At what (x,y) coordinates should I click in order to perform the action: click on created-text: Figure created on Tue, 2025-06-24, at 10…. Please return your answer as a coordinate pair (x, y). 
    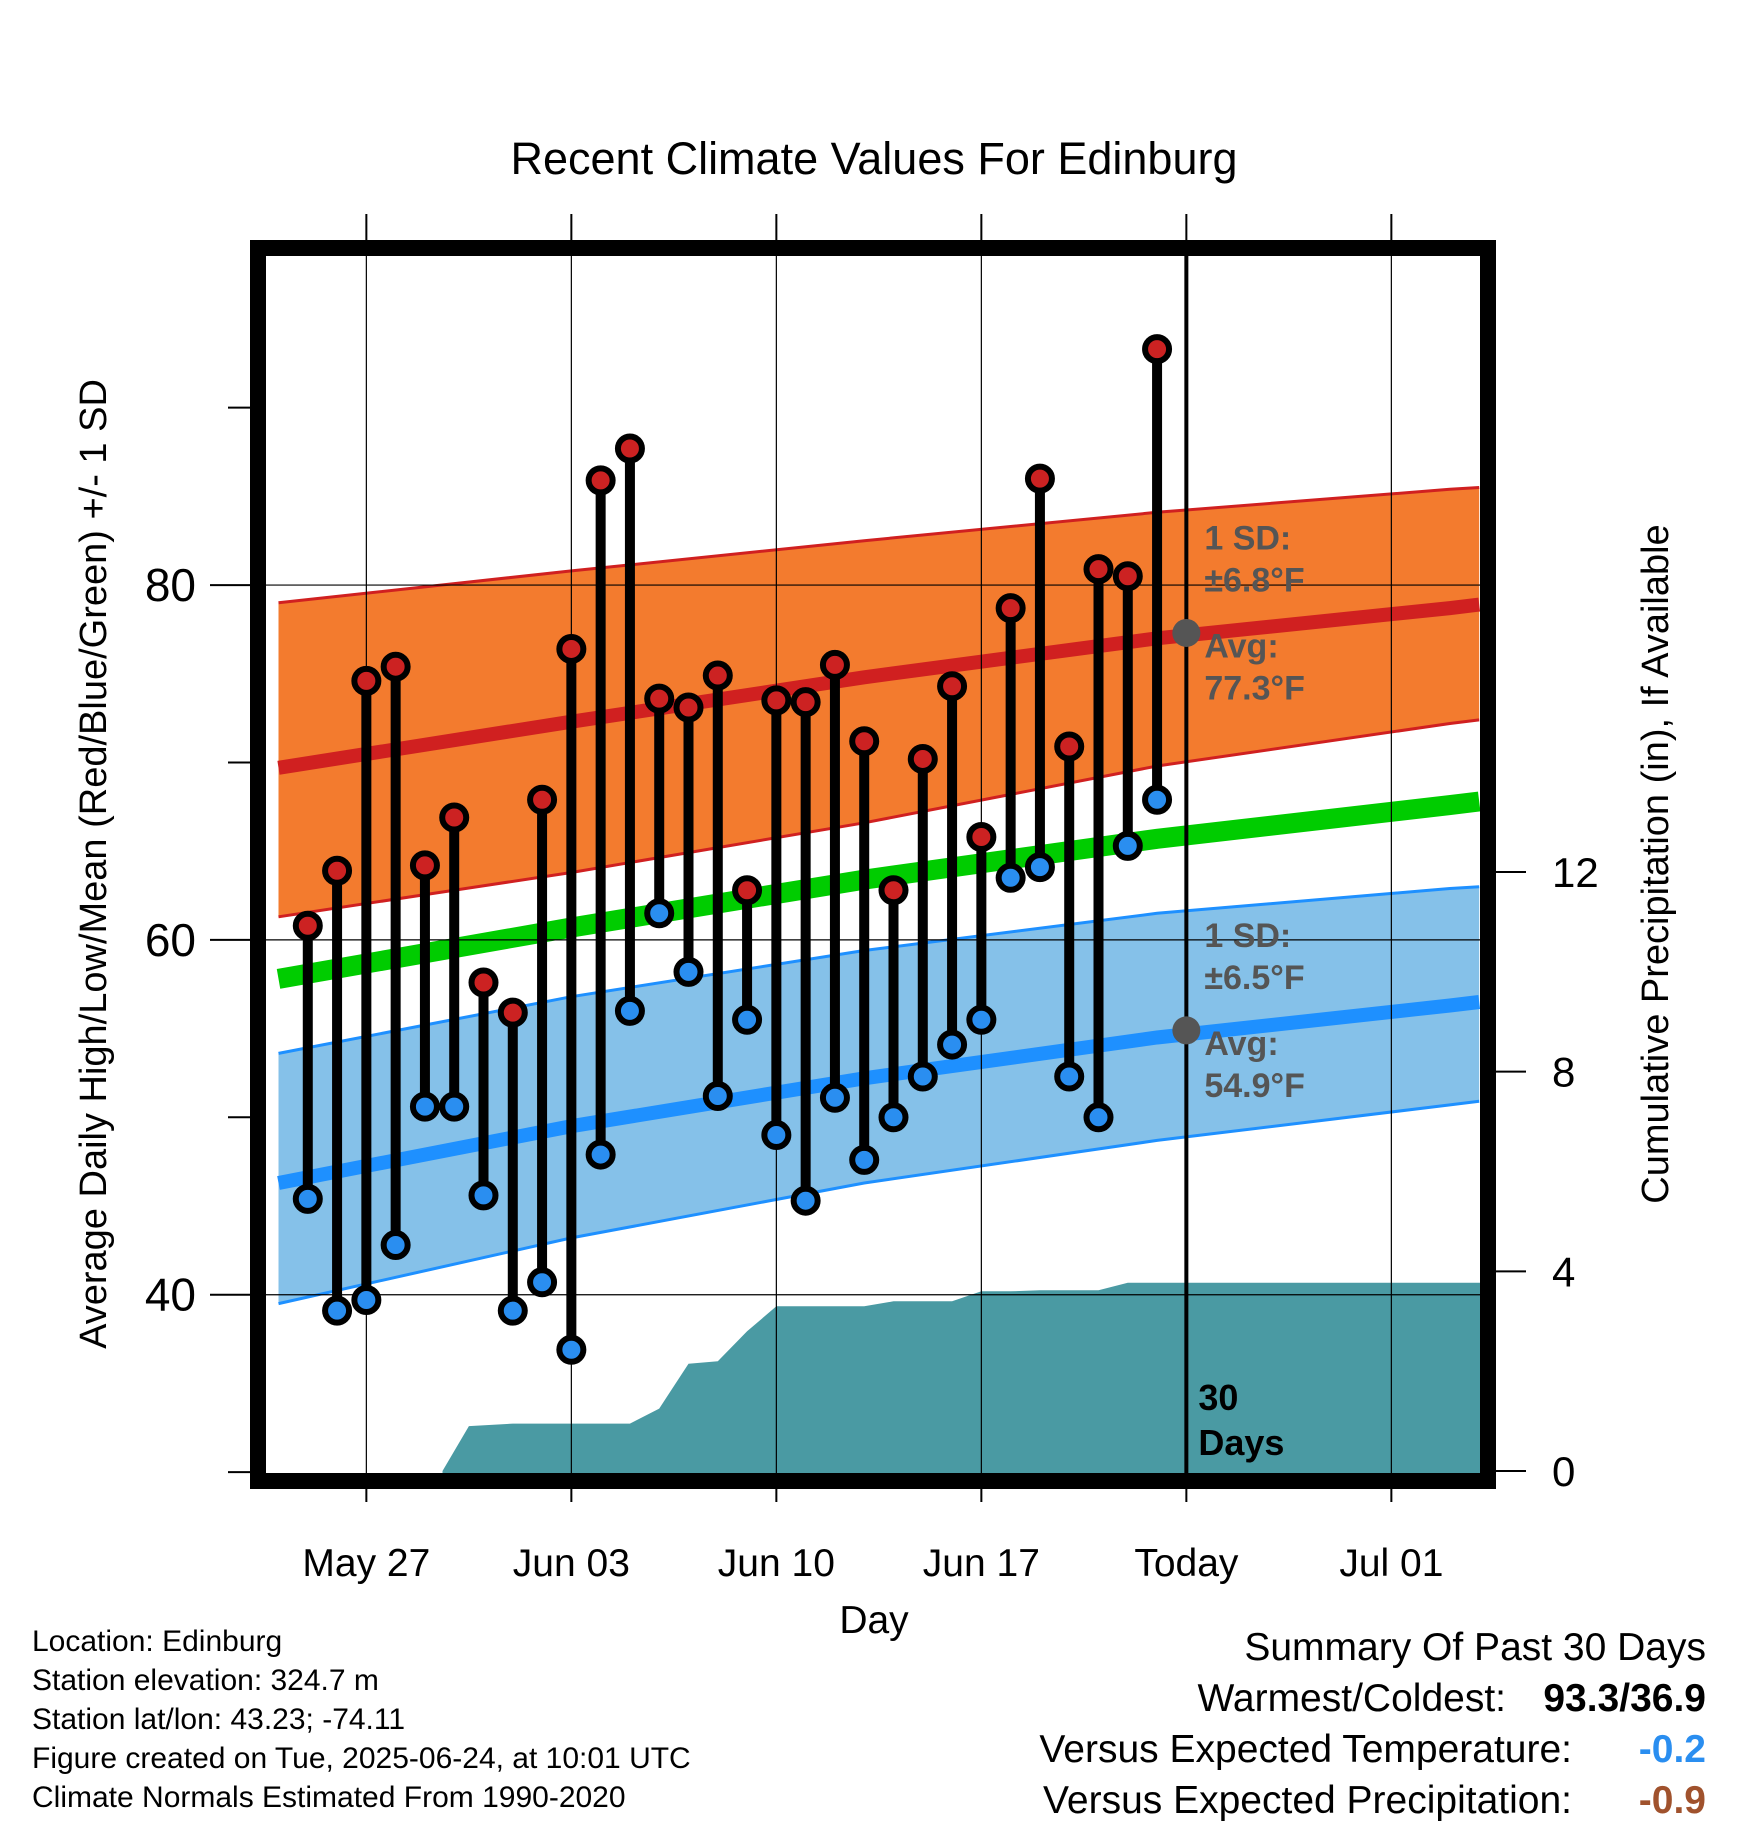
    Looking at the image, I should click on (361, 1758).